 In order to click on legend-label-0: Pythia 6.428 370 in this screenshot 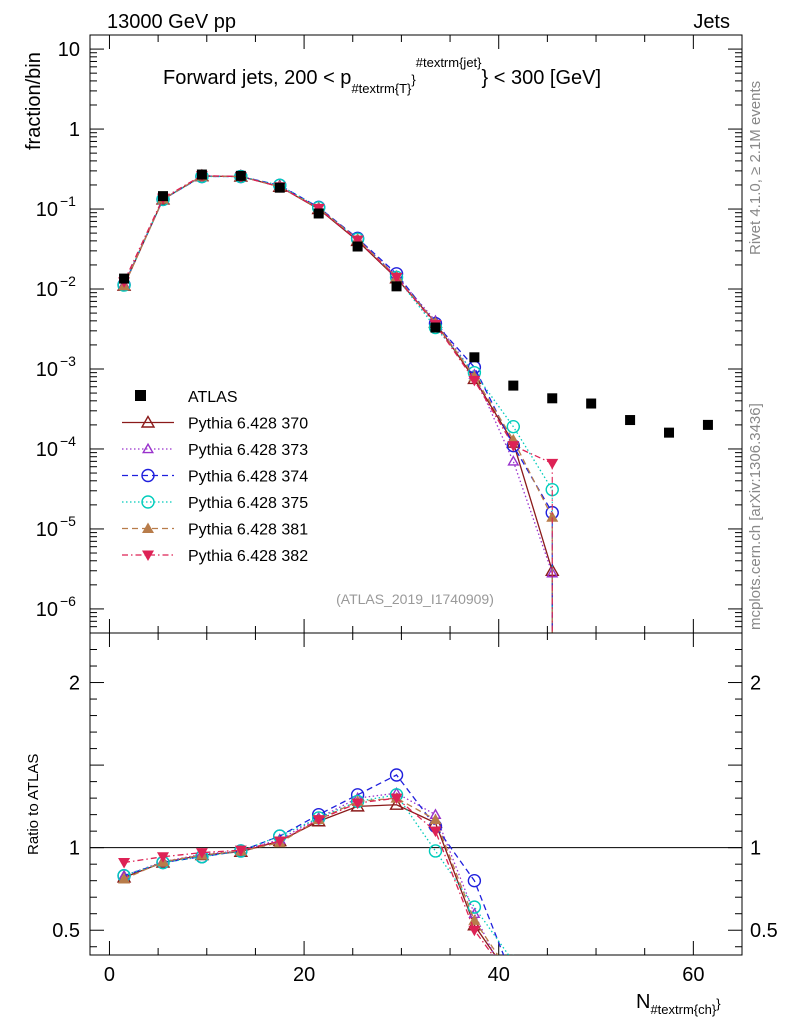, I will do `click(248, 424)`.